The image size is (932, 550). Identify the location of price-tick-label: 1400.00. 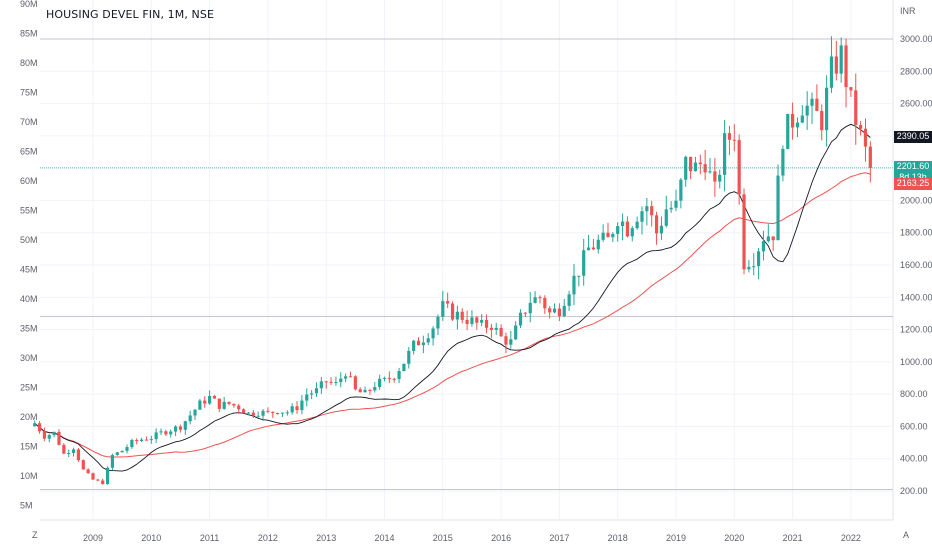
(916, 297).